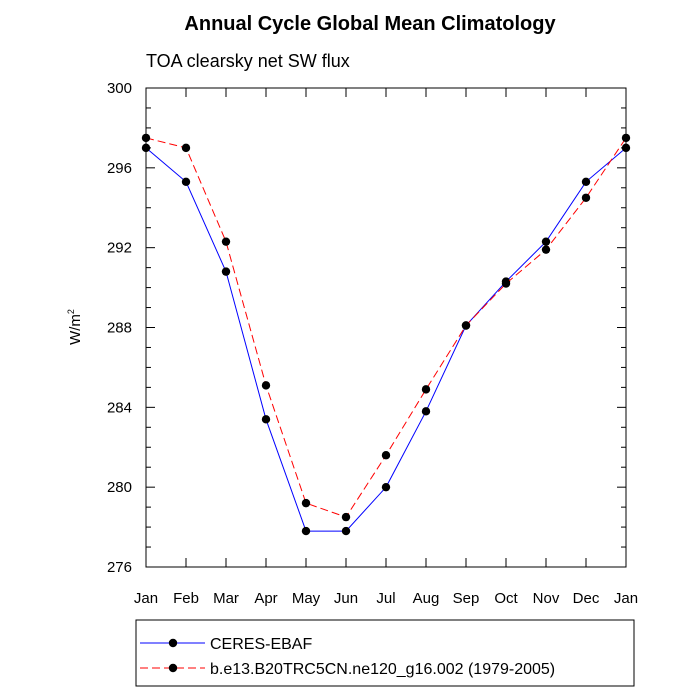  I want to click on x-tick-label: Jun, so click(346, 598).